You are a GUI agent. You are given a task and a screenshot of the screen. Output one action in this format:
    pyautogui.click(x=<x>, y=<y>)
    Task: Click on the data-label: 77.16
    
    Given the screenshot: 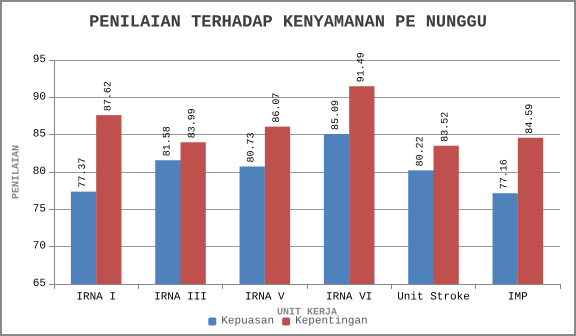 What is the action you would take?
    pyautogui.click(x=505, y=174)
    